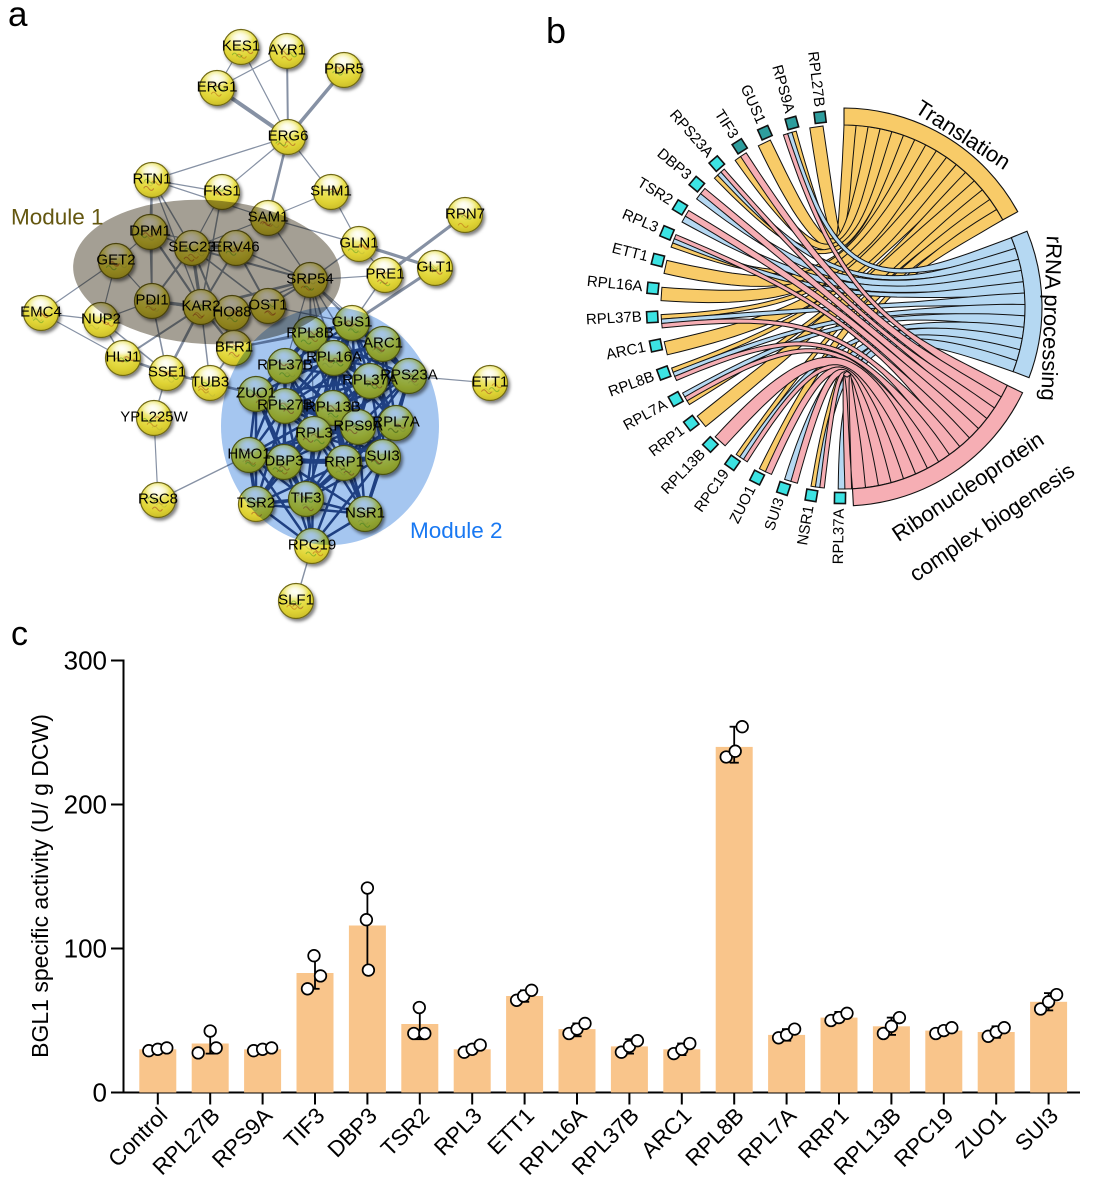 The image size is (1105, 1200). I want to click on svg-text: RPL8B, so click(310, 333).